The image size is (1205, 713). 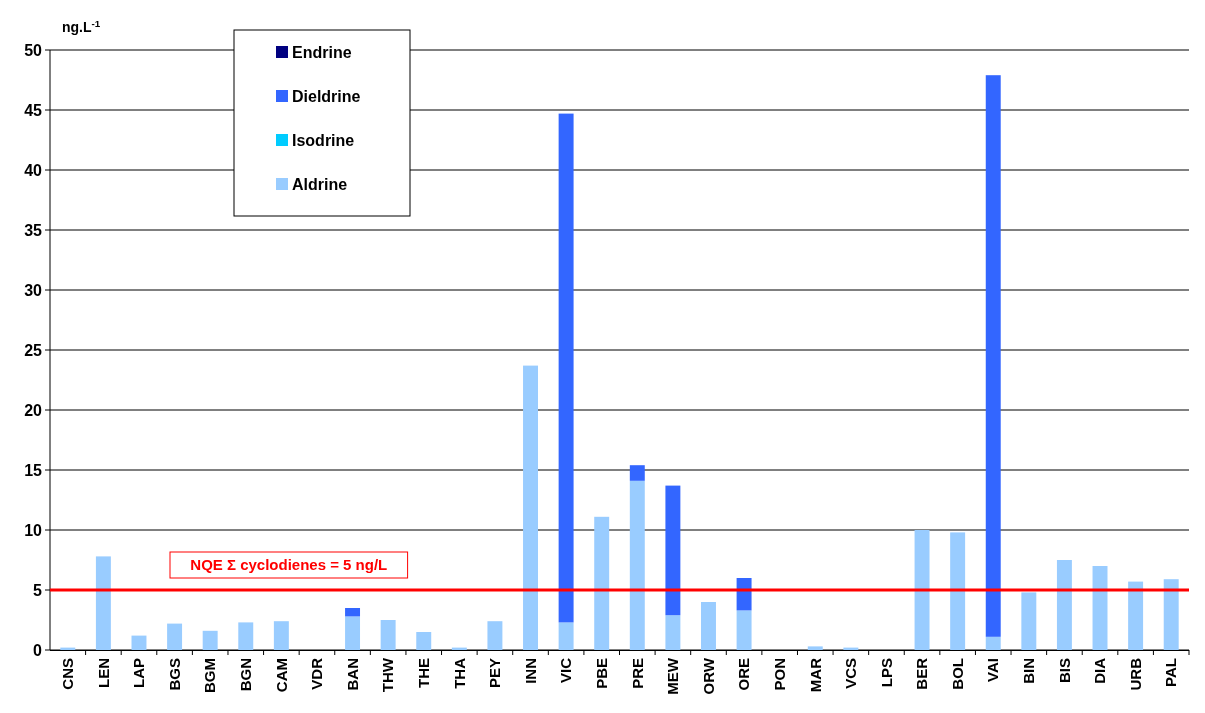 I want to click on x-tick-label: LEN, so click(x=103, y=673).